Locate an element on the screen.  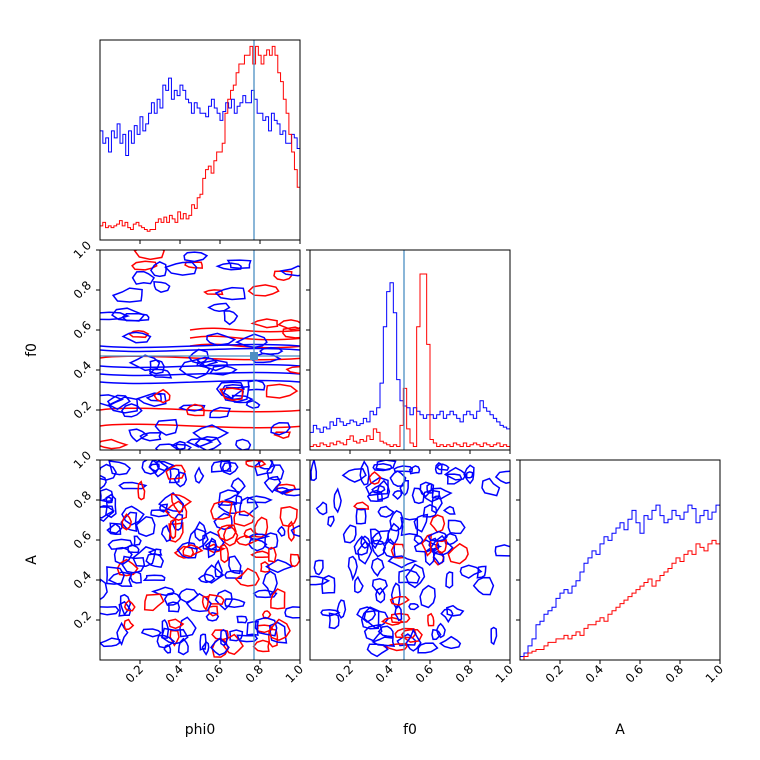
xlabel-phi0: phi0 is located at coordinates (200, 730).